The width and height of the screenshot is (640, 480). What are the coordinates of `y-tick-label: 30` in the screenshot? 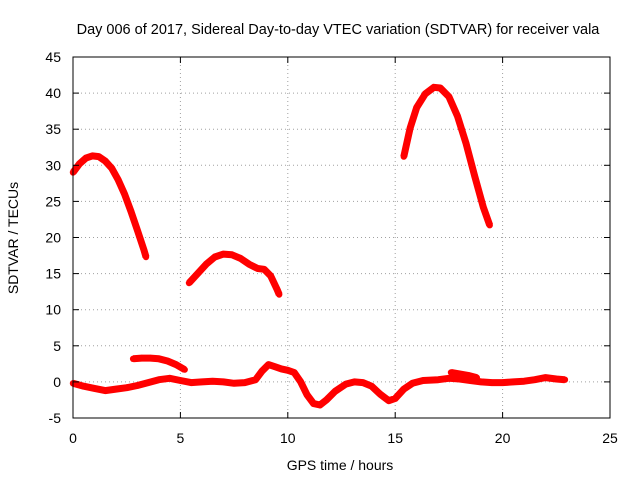 It's located at (53, 165).